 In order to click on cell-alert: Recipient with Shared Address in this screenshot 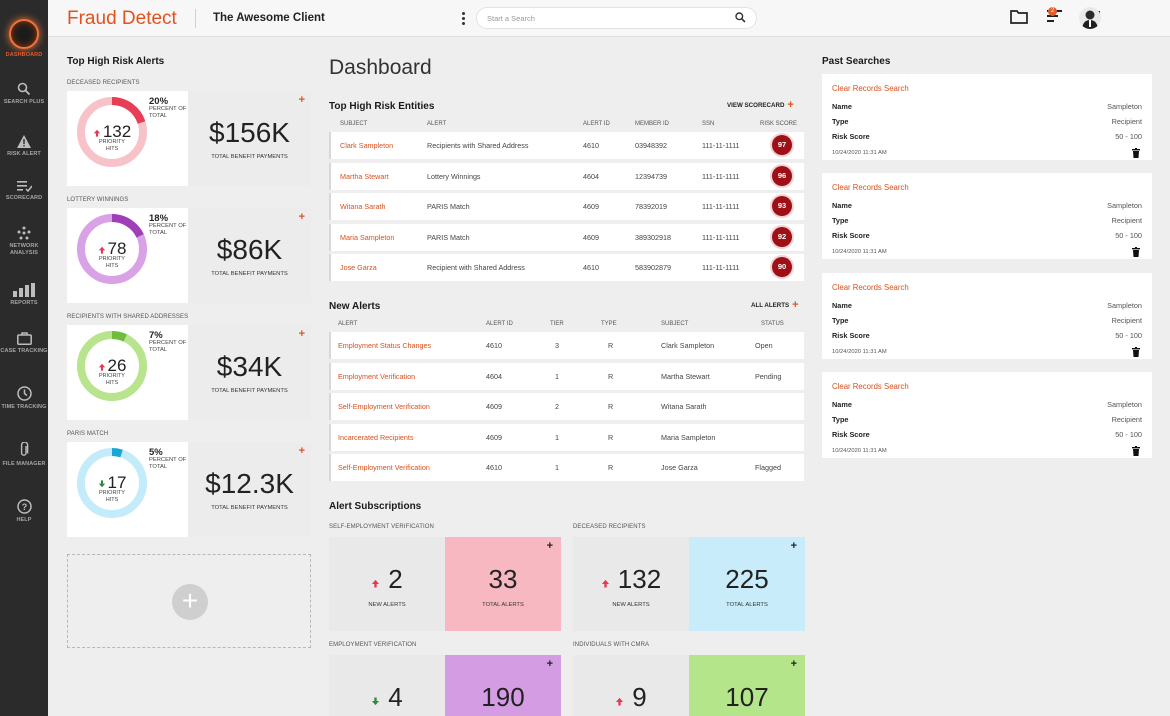, I will do `click(476, 267)`.